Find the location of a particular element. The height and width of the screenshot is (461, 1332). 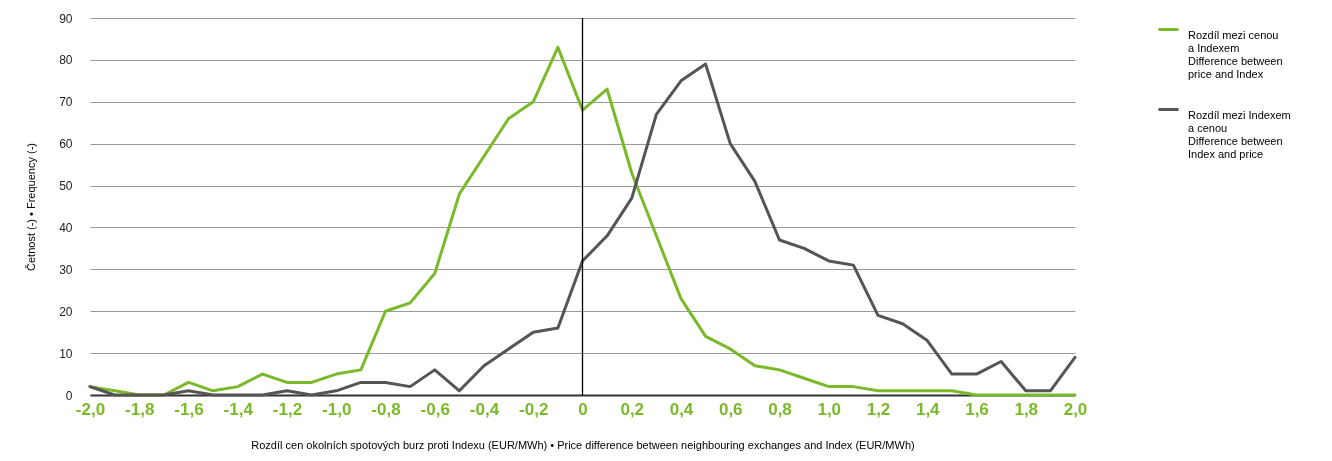

x-tick-label: 0,2 is located at coordinates (632, 409).